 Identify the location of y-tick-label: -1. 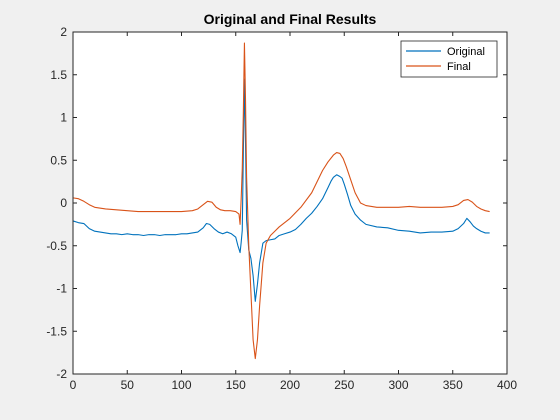
(61, 289).